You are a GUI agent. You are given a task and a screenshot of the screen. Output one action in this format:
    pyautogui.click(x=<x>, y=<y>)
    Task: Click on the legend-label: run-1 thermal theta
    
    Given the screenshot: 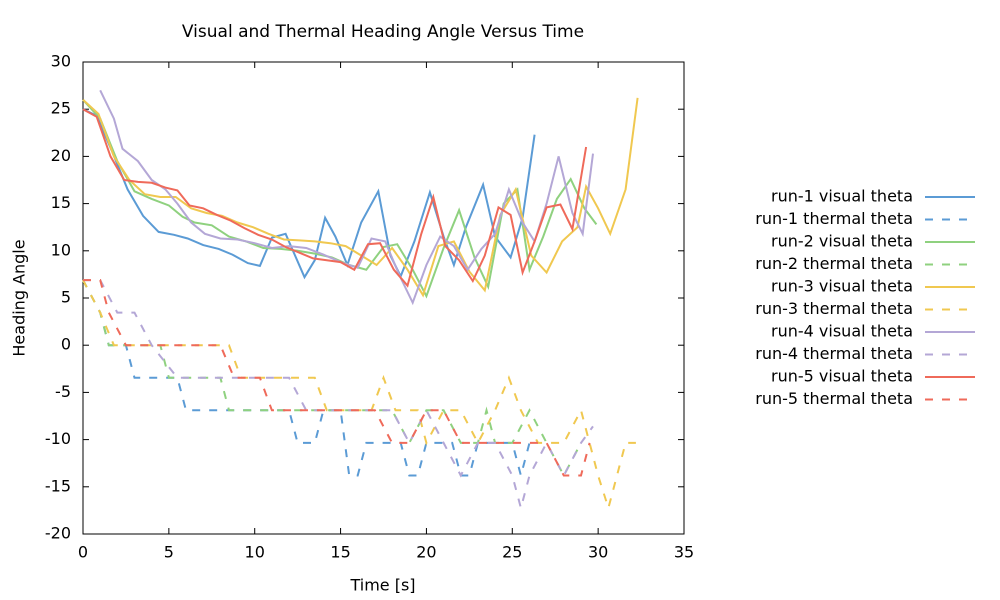 What is the action you would take?
    pyautogui.click(x=834, y=218)
    